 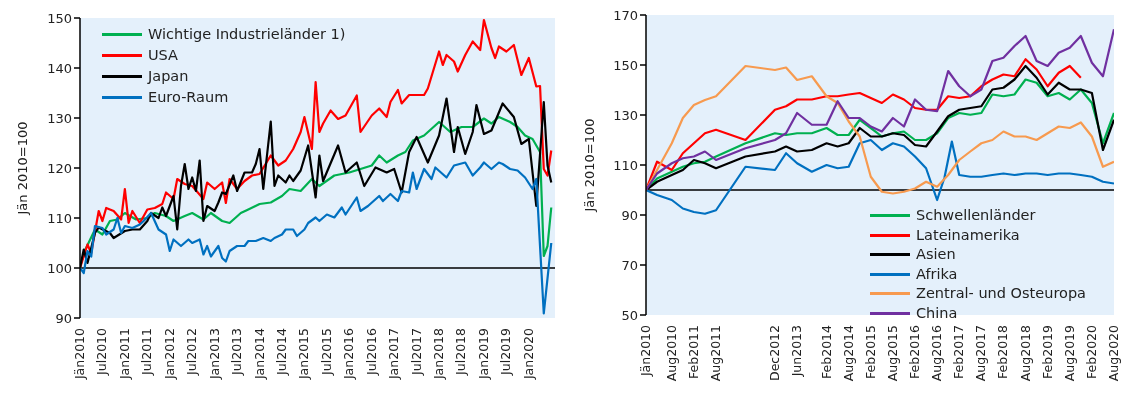 What do you see at coordinates (247, 34) in the screenshot?
I see `legend-label: Wichtige Industrieländer 1)` at bounding box center [247, 34].